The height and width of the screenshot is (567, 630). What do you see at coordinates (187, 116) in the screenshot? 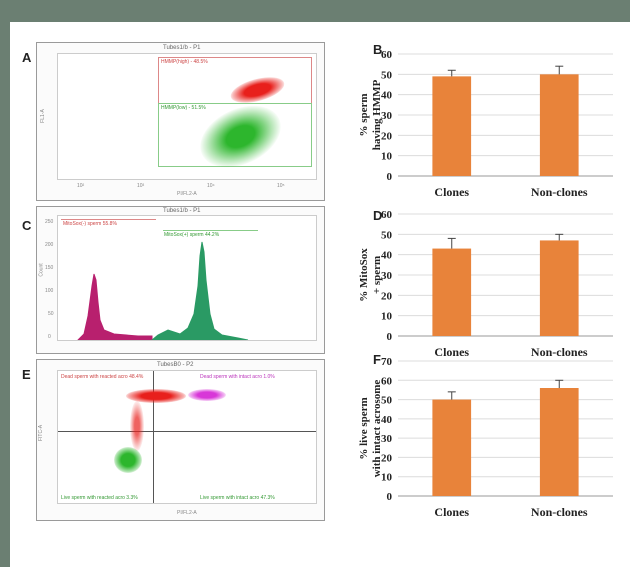
I see `flow-plot-a-area: HMMP(high) - 48.5% HMMP(low) - 51.5%` at bounding box center [187, 116].